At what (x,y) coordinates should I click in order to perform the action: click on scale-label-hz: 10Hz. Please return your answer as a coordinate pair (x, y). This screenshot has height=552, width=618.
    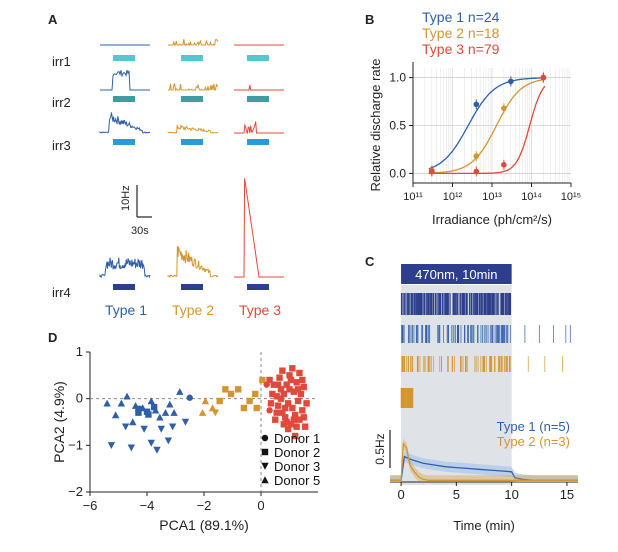
    Looking at the image, I should click on (126, 198).